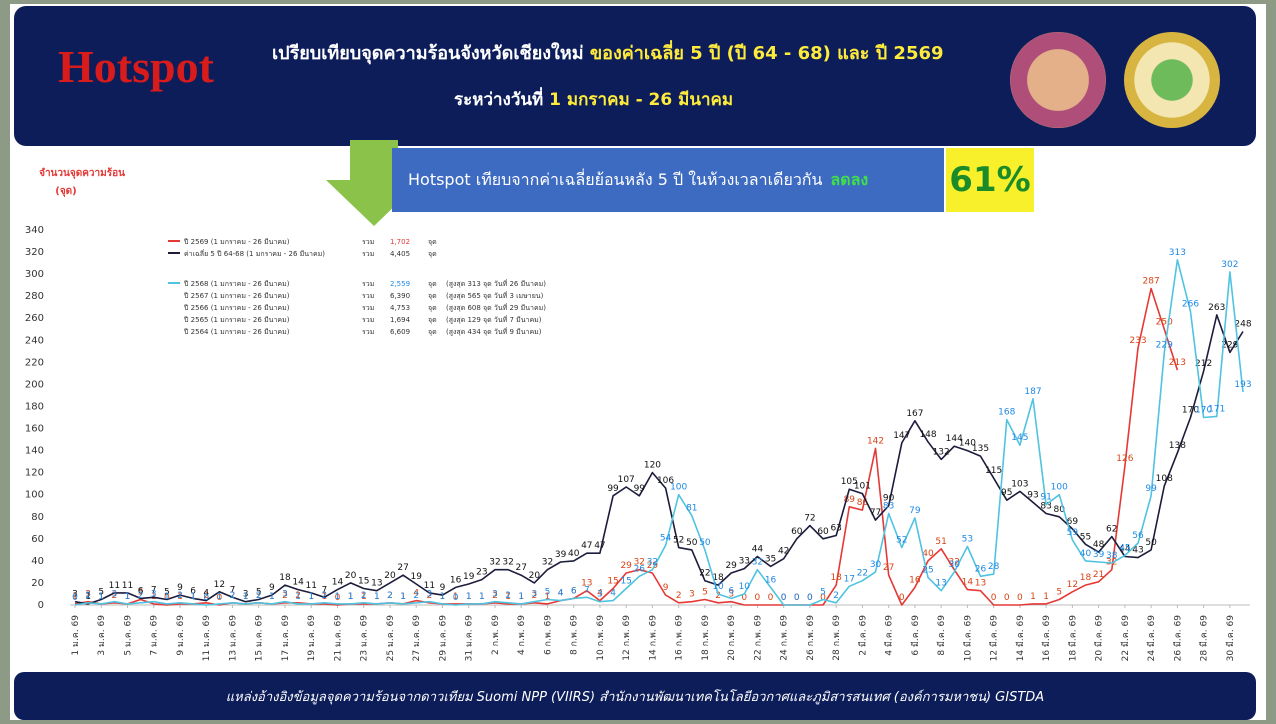  What do you see at coordinates (705, 543) in the screenshot?
I see `data-label: 50` at bounding box center [705, 543].